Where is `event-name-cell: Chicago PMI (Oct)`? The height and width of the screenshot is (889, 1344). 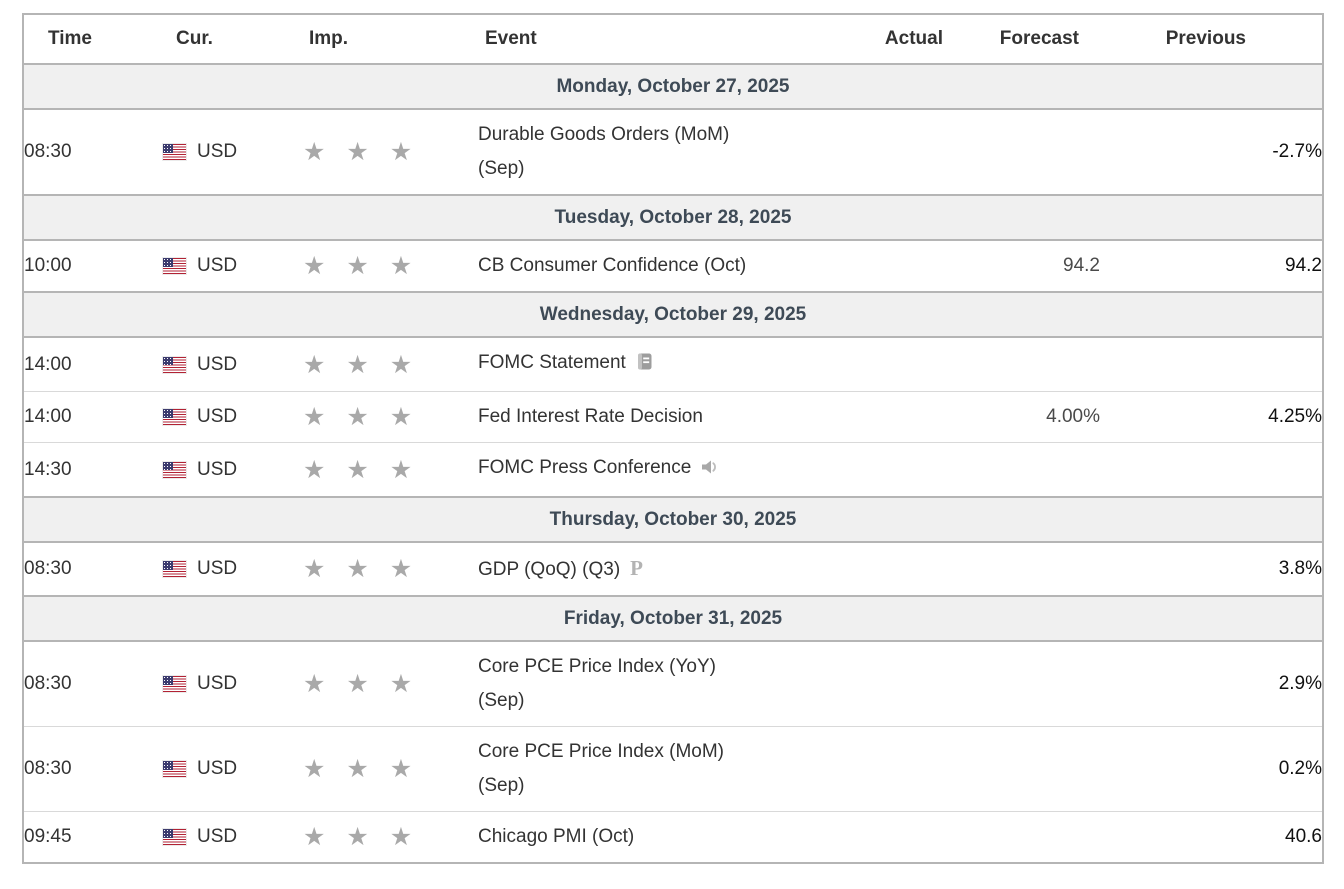 event-name-cell: Chicago PMI (Oct) is located at coordinates (673, 837).